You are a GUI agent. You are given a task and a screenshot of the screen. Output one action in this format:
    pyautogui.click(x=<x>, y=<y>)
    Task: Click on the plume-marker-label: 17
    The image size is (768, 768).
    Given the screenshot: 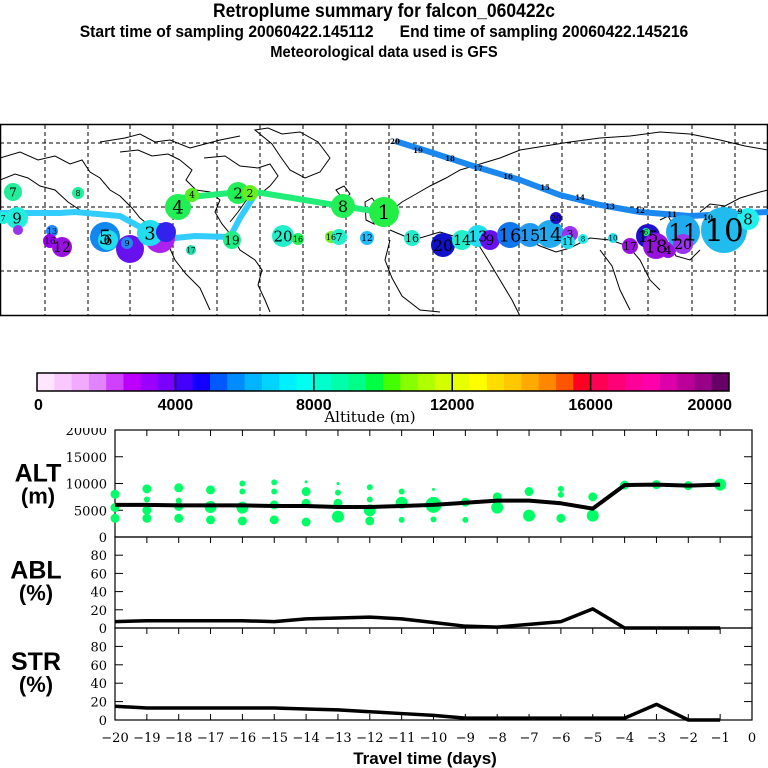 What is the action you would take?
    pyautogui.click(x=191, y=251)
    